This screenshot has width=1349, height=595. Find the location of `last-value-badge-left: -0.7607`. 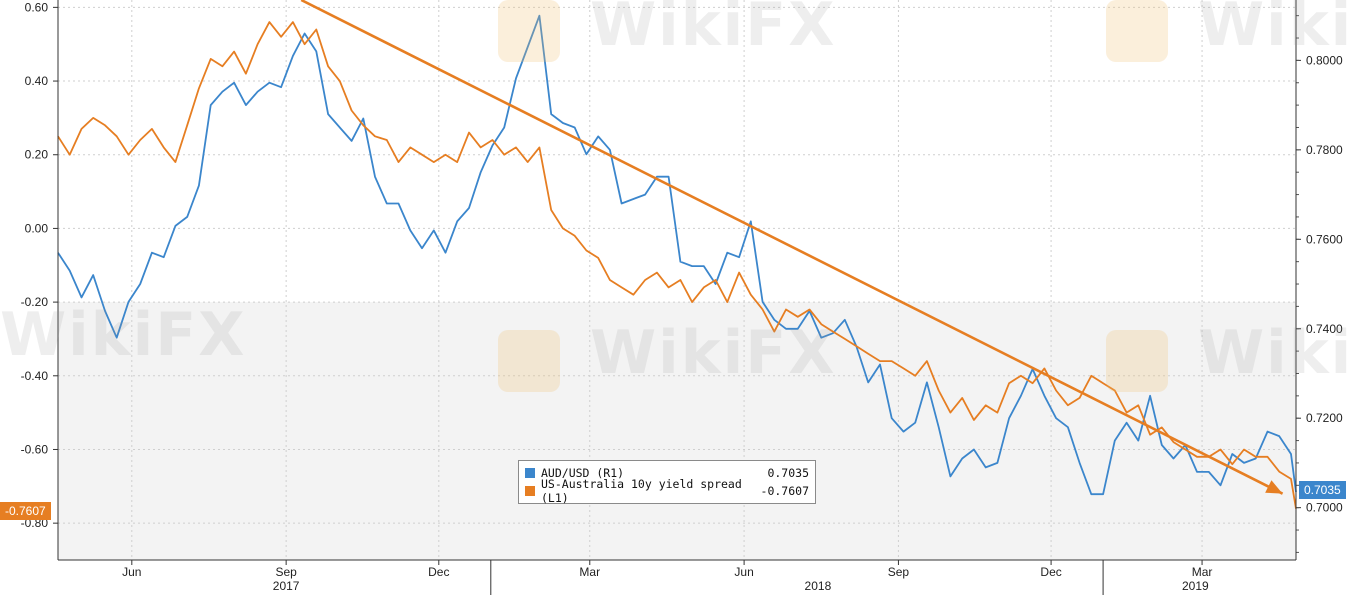

last-value-badge-left: -0.7607 is located at coordinates (25, 511).